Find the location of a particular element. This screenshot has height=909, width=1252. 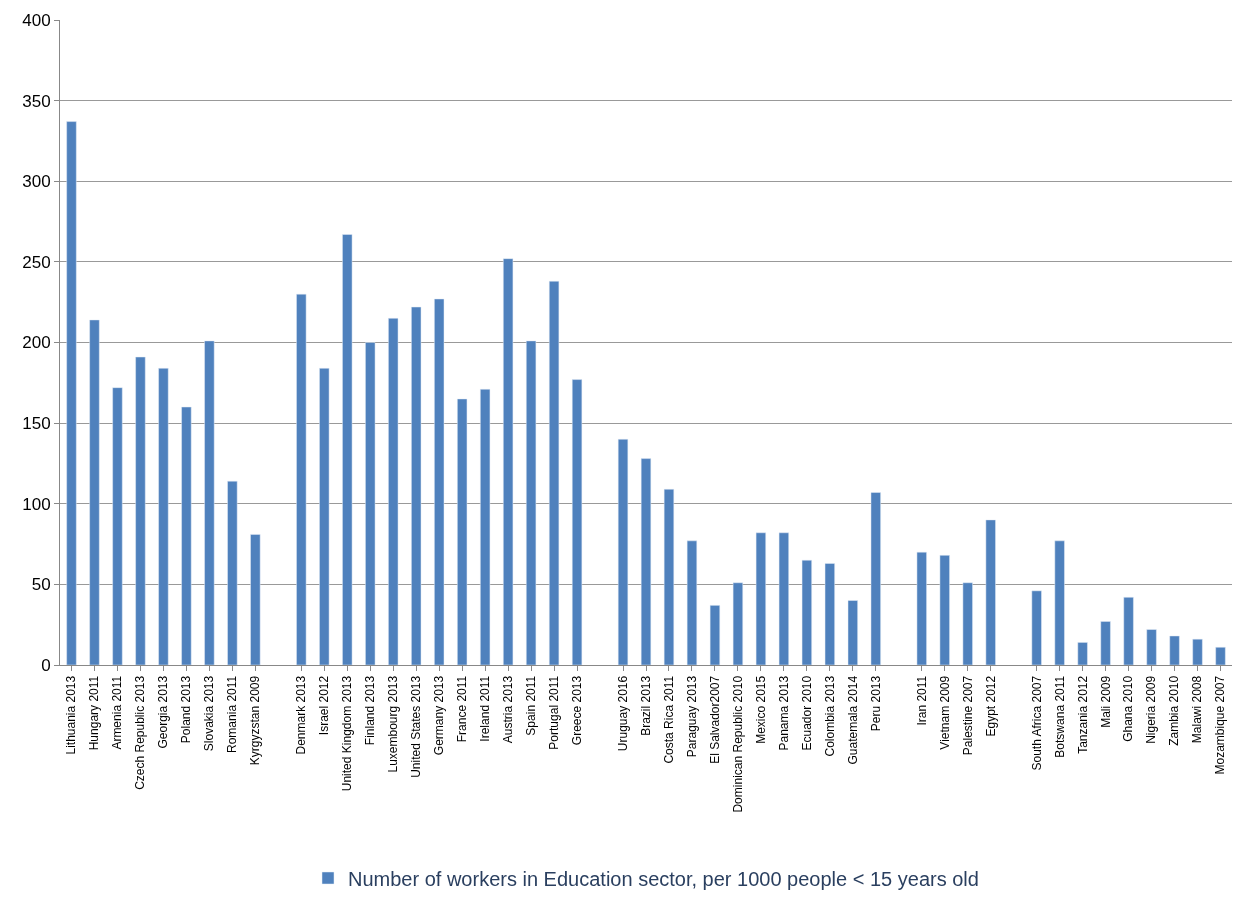

x-tick-label: Portugal 2011 is located at coordinates (553, 712).